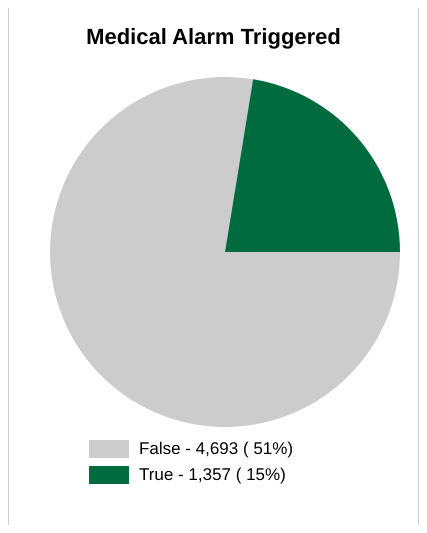 This screenshot has height=533, width=427. What do you see at coordinates (216, 449) in the screenshot?
I see `legend-label: False - 4,693 ( 51%)` at bounding box center [216, 449].